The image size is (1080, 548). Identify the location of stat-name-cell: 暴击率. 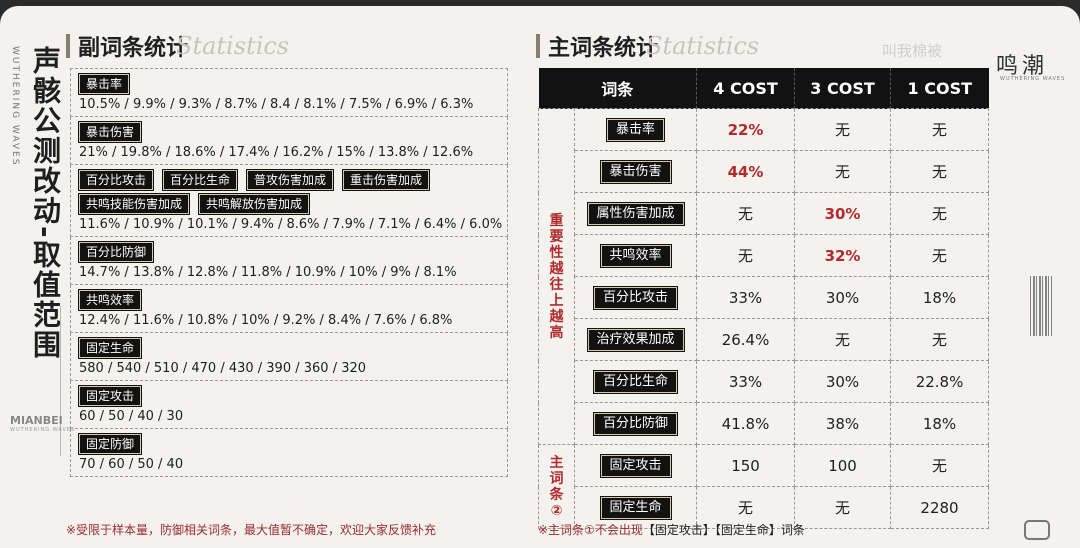
(635, 129).